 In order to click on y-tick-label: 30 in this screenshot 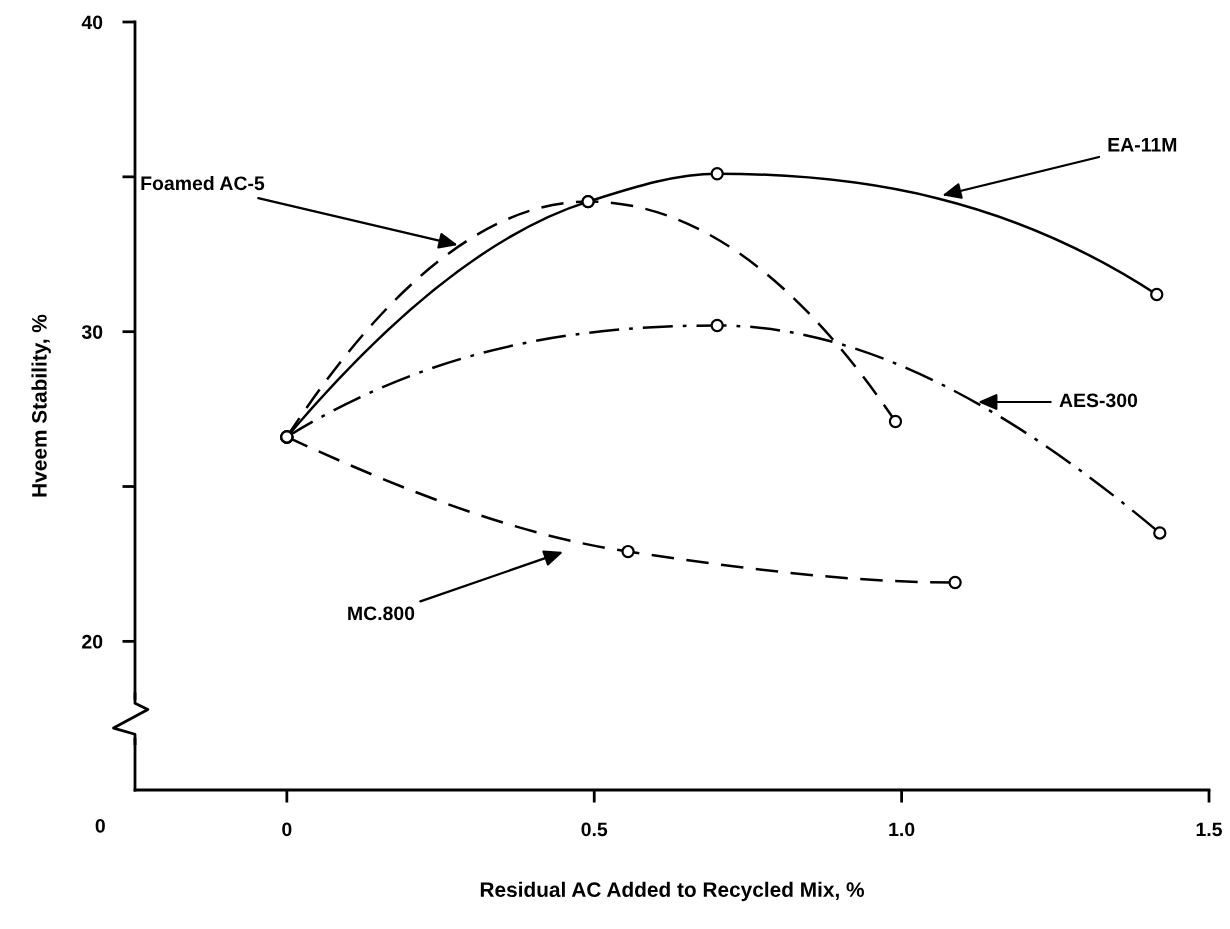, I will do `click(92, 332)`.